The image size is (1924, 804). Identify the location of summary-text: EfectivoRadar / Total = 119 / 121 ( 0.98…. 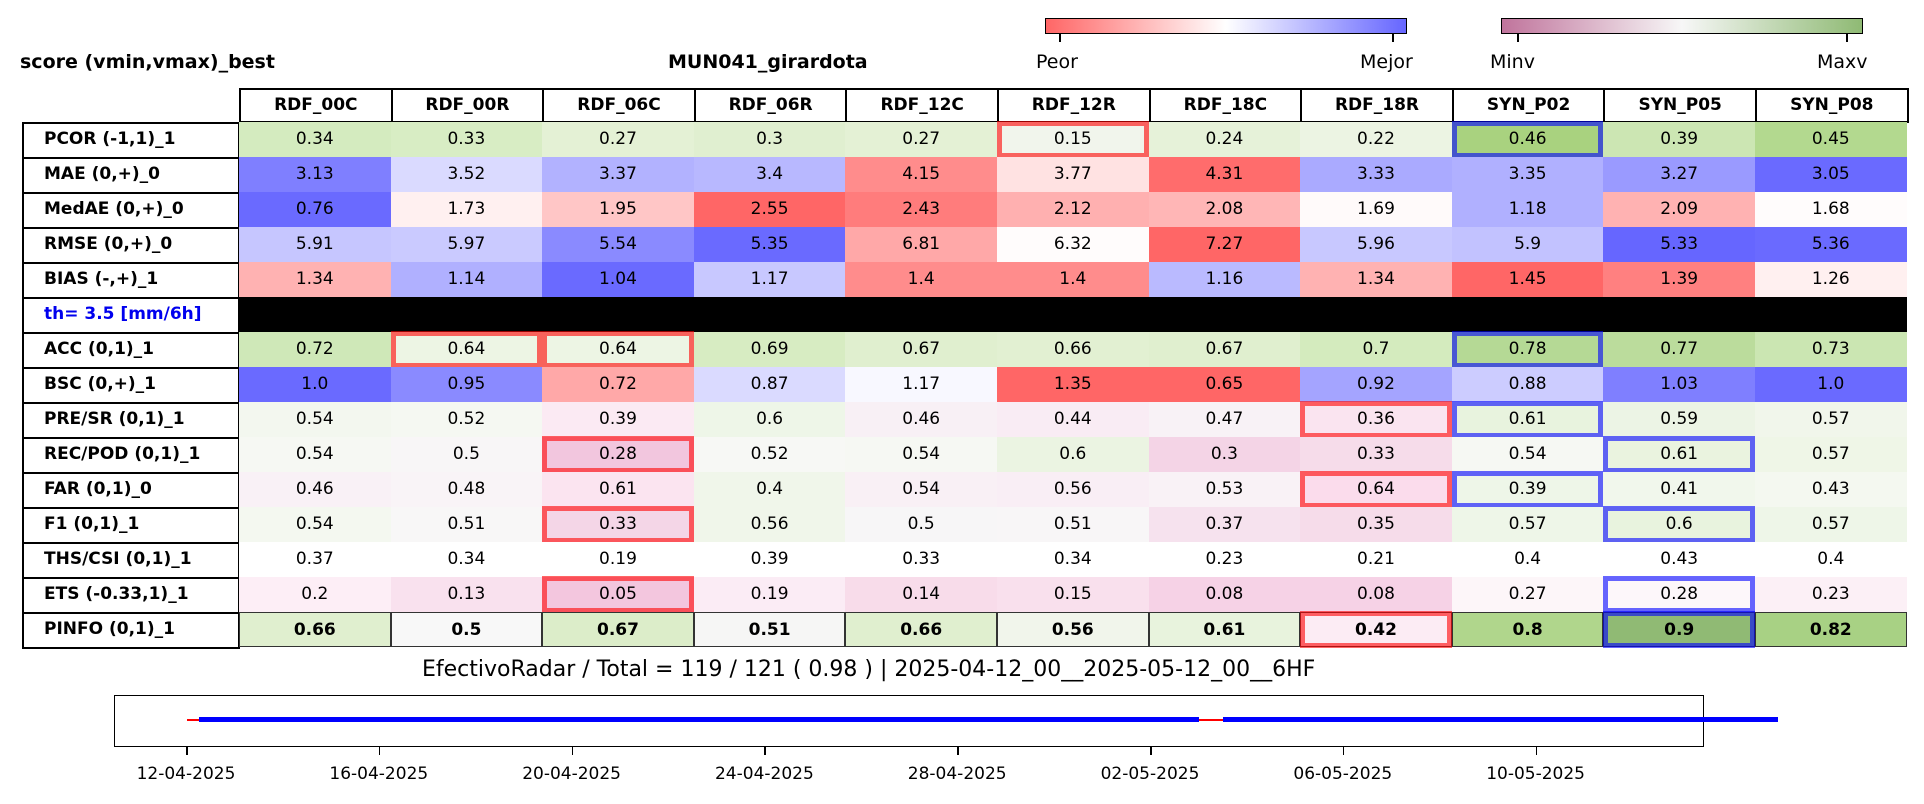
(869, 669).